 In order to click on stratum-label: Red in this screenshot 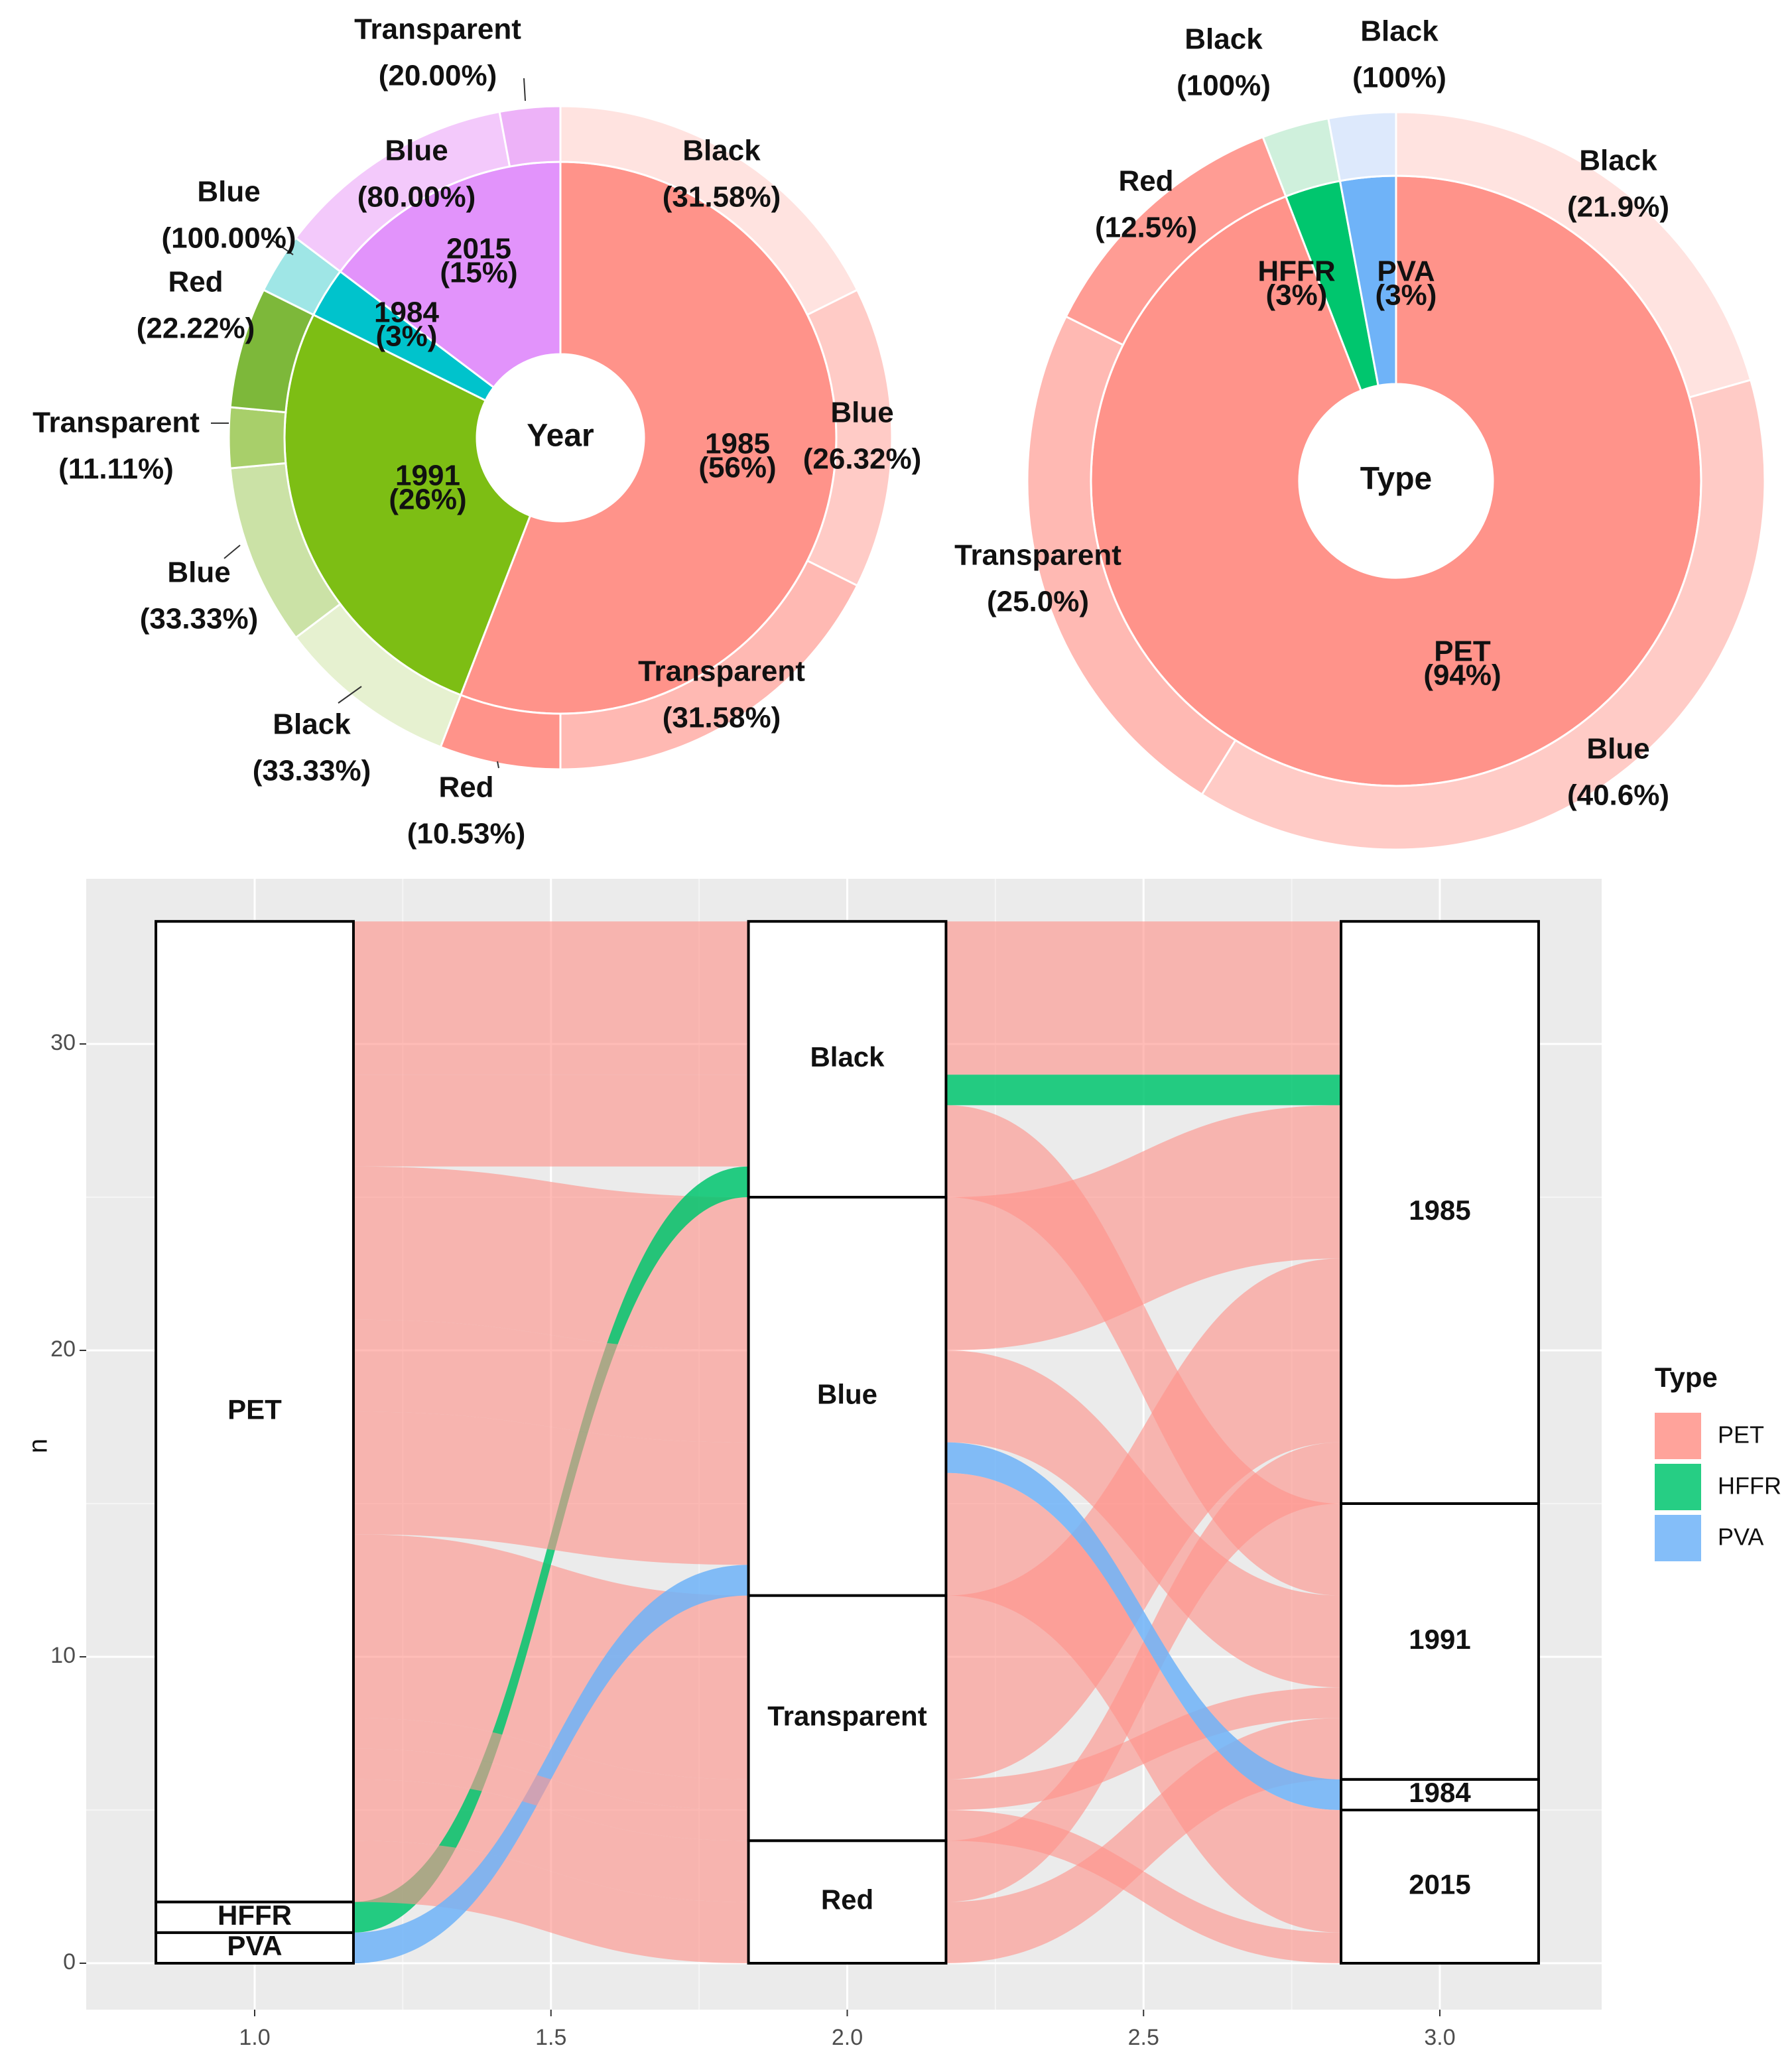, I will do `click(847, 1899)`.